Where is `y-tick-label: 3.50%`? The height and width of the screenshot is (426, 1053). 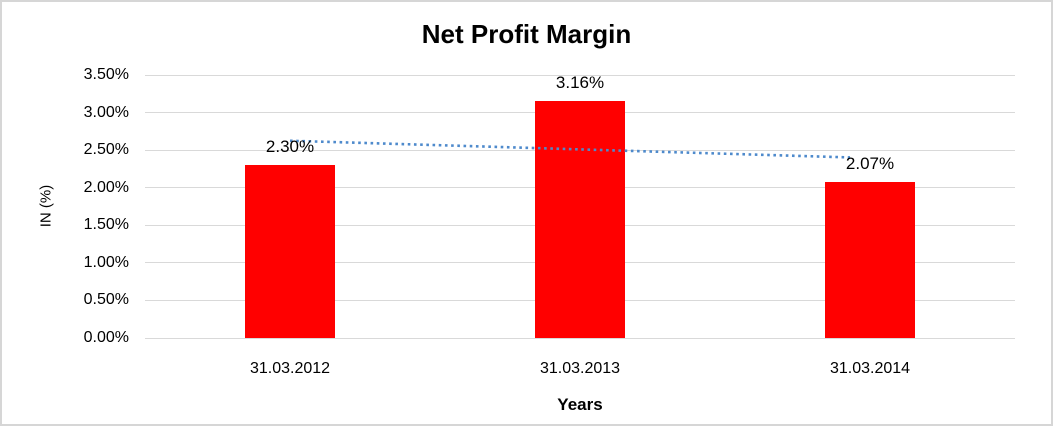
y-tick-label: 3.50% is located at coordinates (106, 74).